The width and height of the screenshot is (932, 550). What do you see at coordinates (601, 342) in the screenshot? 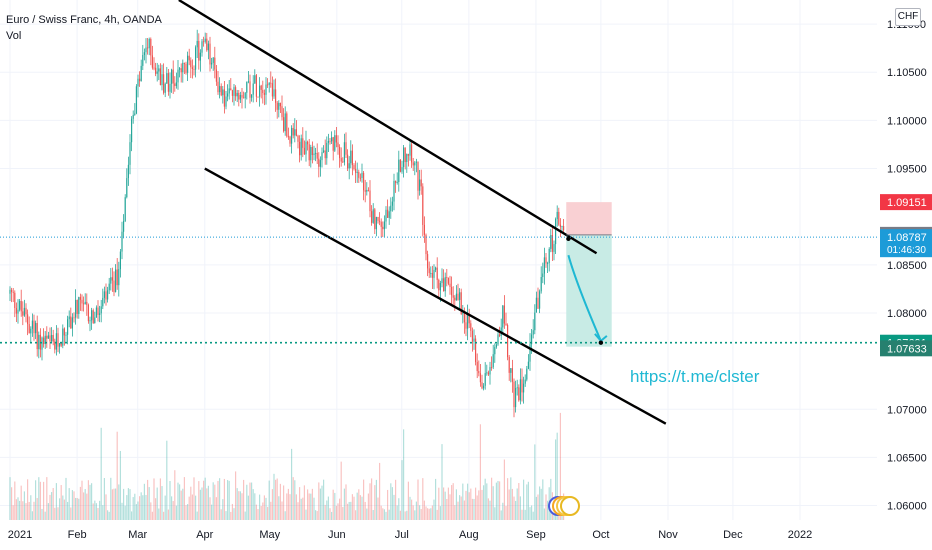
I see `target-dot` at bounding box center [601, 342].